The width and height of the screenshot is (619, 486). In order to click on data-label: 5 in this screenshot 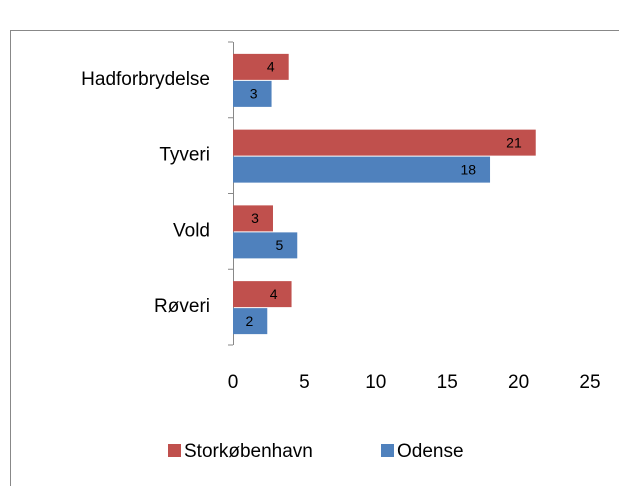, I will do `click(279, 245)`.